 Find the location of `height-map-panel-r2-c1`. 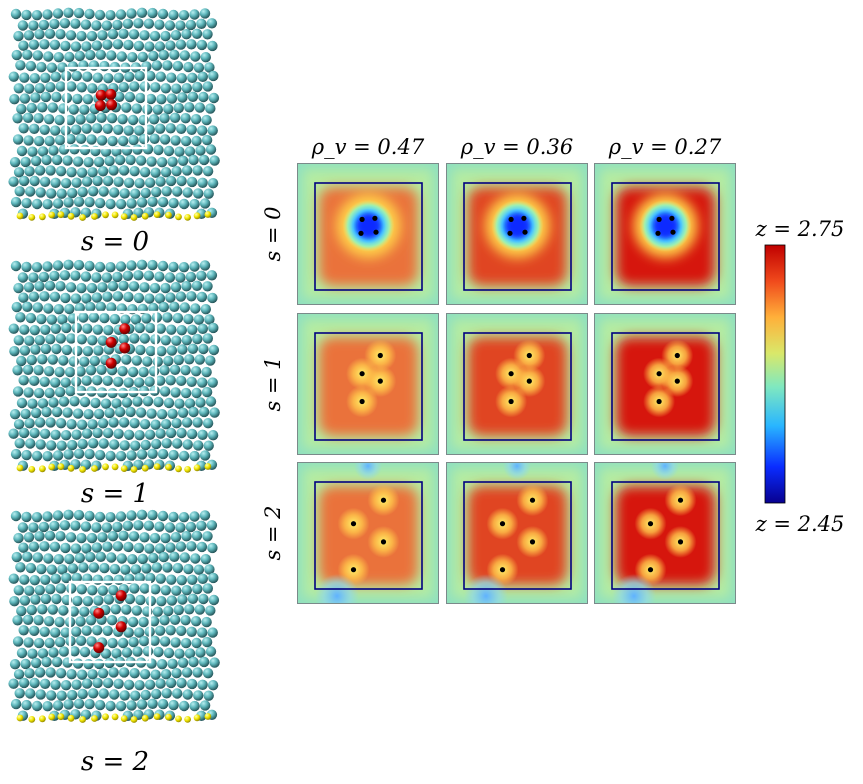

height-map-panel-r2-c1 is located at coordinates (517, 533).